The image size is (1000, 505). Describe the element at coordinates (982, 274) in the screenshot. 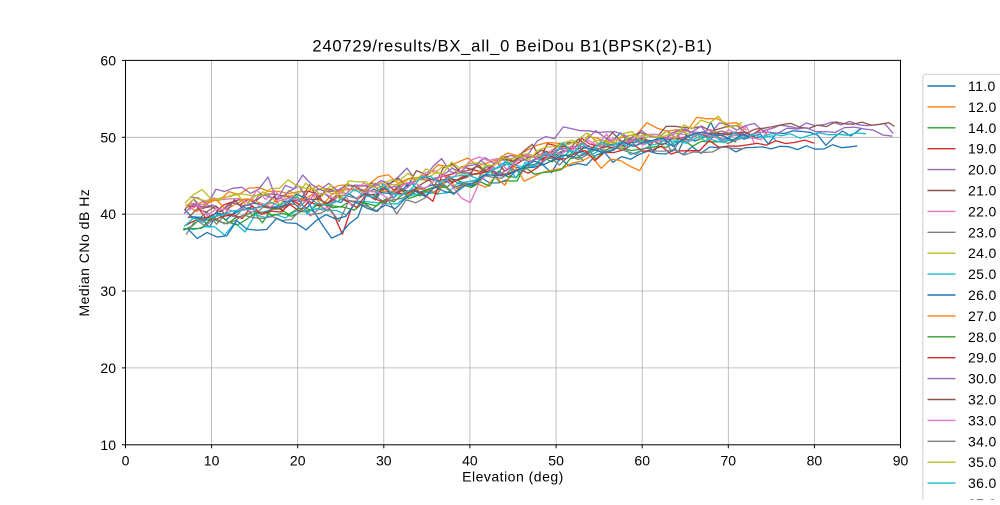

I see `svg-text: 25.0` at that location.